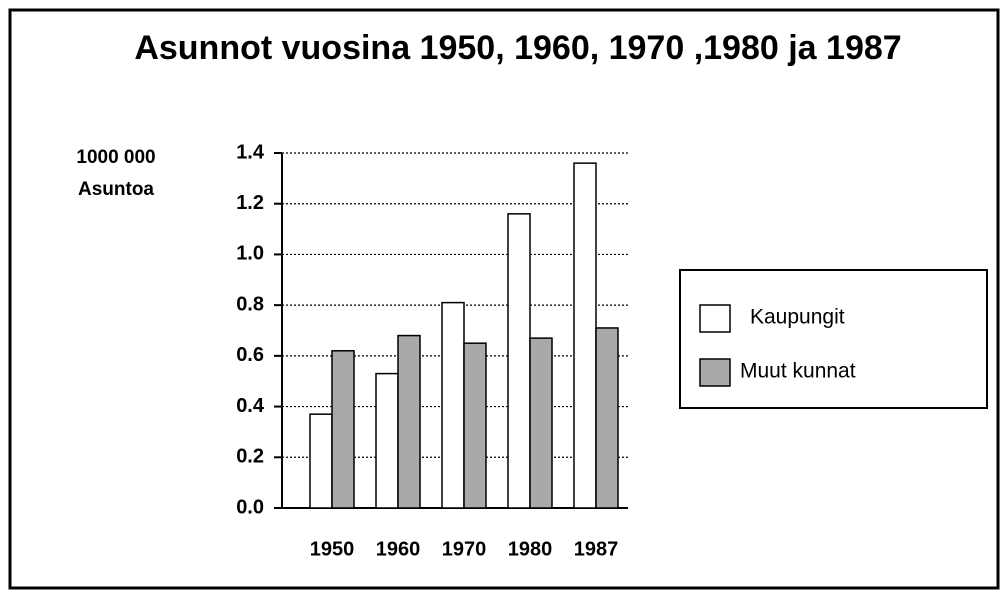  What do you see at coordinates (250, 457) in the screenshot?
I see `y-tick-label: 0.2` at bounding box center [250, 457].